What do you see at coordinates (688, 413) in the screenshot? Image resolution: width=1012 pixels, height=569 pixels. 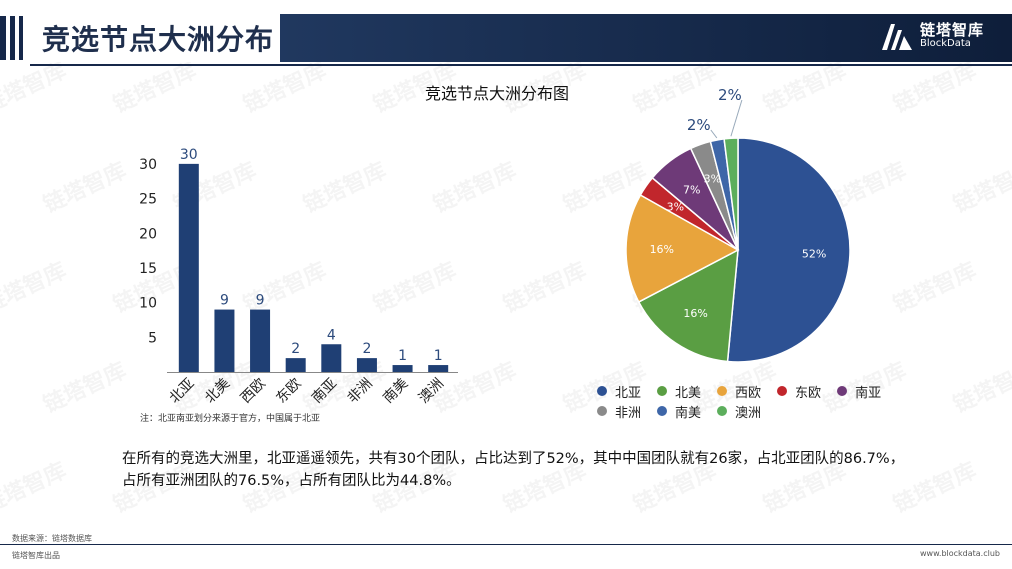 I see `legend-label: 南美` at bounding box center [688, 413].